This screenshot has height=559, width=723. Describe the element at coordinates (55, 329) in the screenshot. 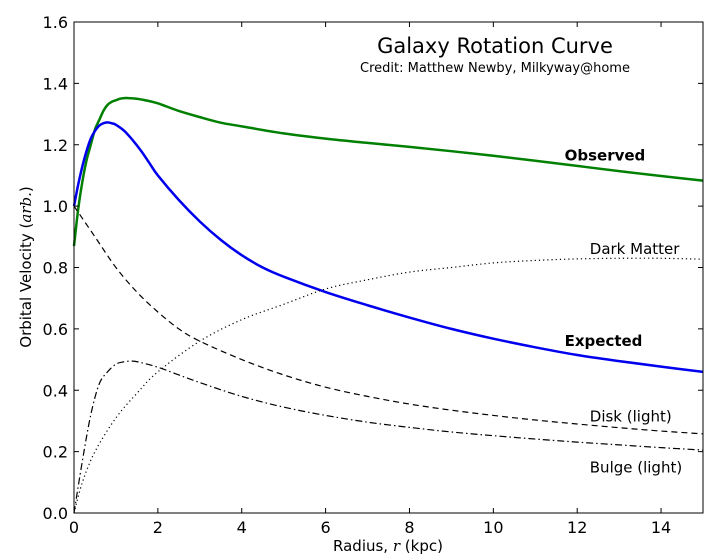

I see `y-tick-label: 0.6` at that location.